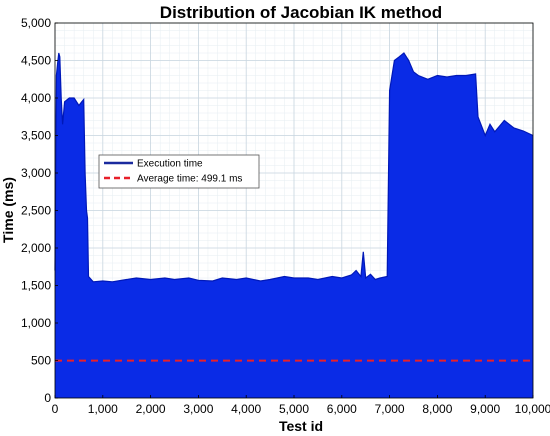 The image size is (550, 436). Describe the element at coordinates (36, 173) in the screenshot. I see `y-tick-label: 3,000` at that location.